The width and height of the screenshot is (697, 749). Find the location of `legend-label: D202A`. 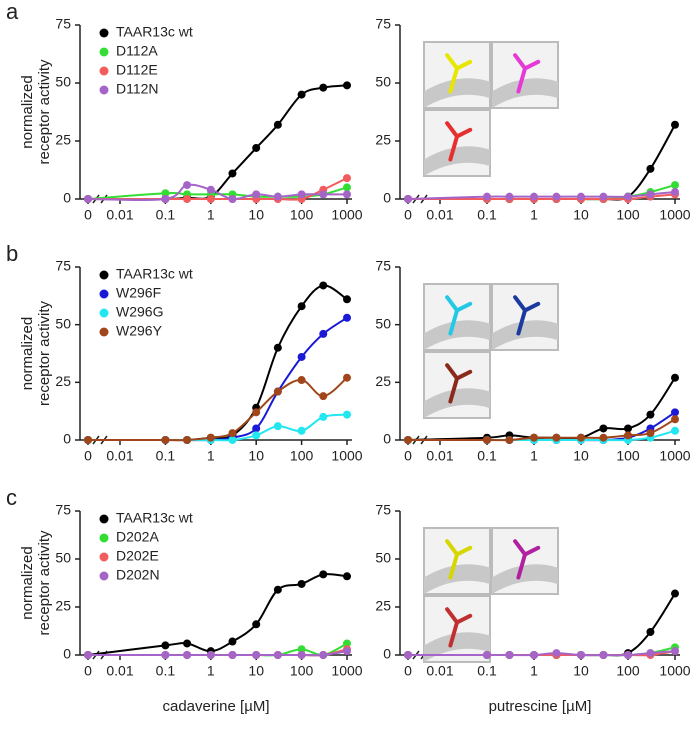

legend-label: D202A is located at coordinates (137, 537).